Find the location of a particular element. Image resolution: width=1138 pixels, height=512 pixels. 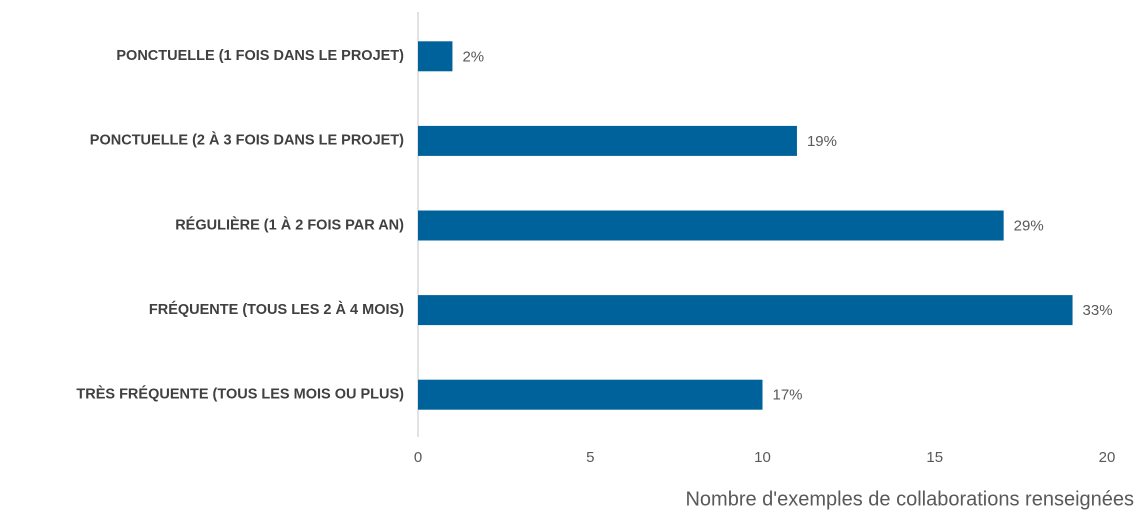

y-tick-label: PONCTUELLE (2 À 3 FOIS DANS LE PROJET) is located at coordinates (247, 140).